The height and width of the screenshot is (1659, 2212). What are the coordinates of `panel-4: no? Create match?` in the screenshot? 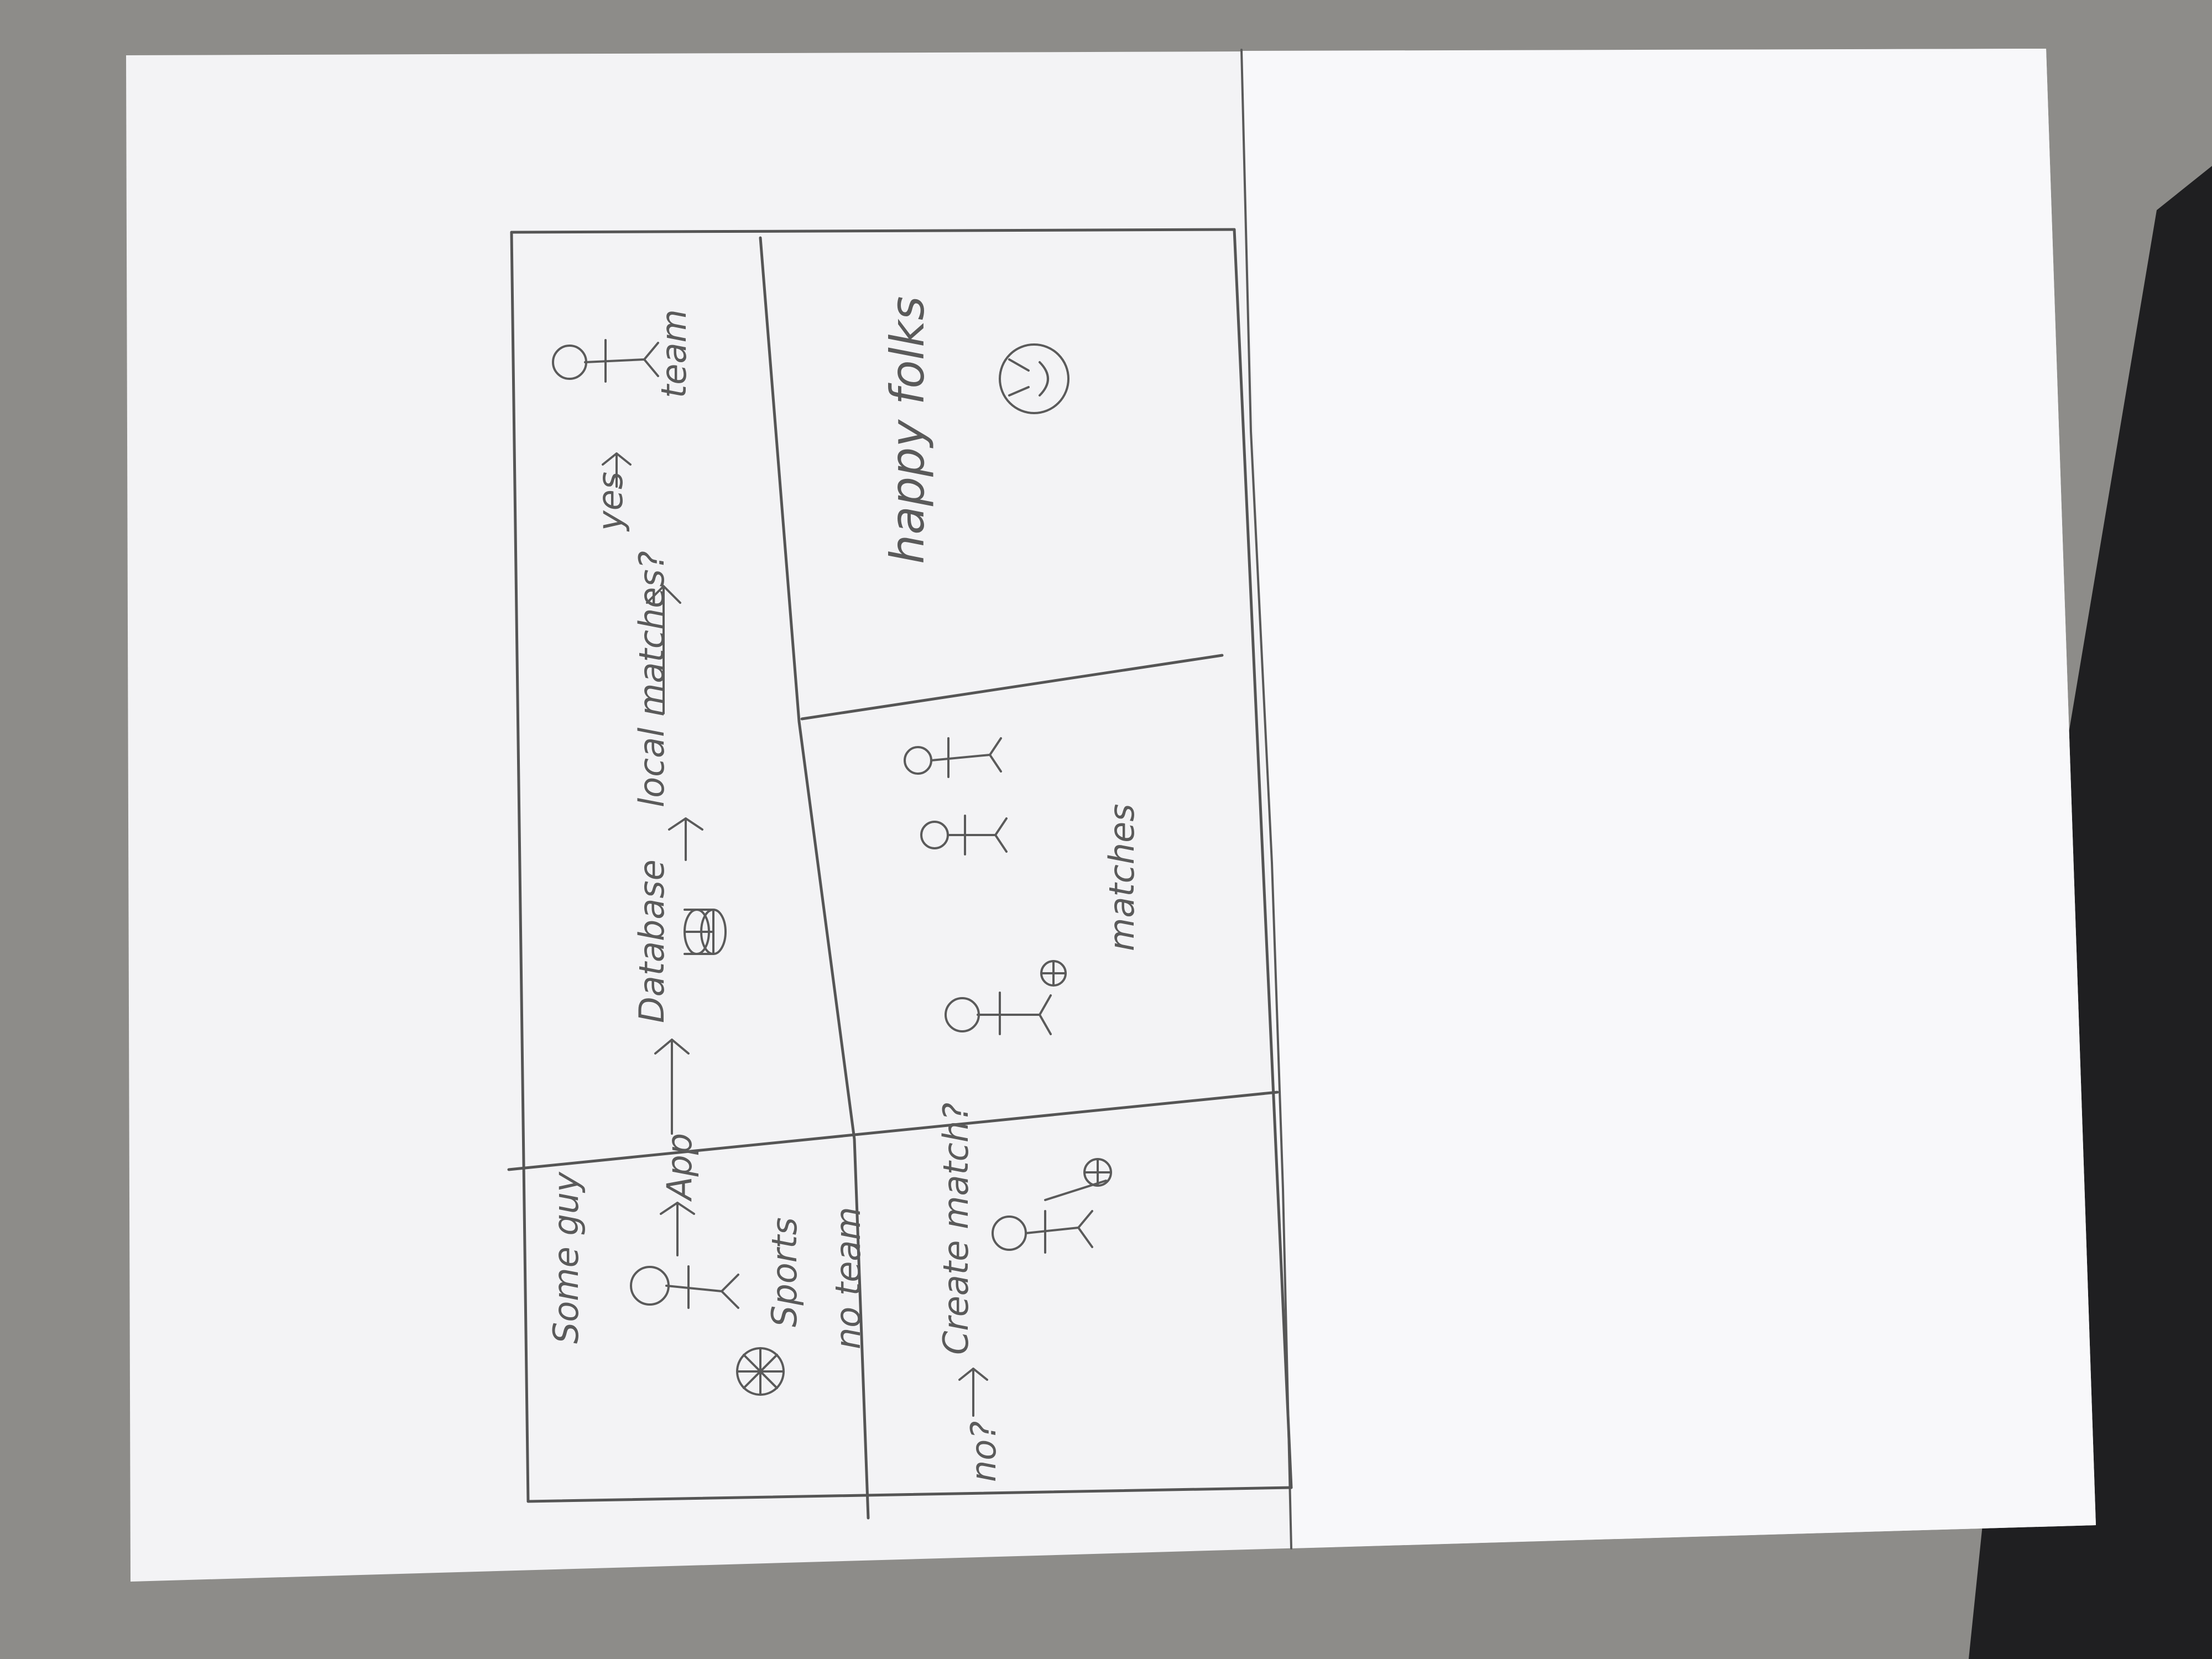 It's located at (1024, 1292).